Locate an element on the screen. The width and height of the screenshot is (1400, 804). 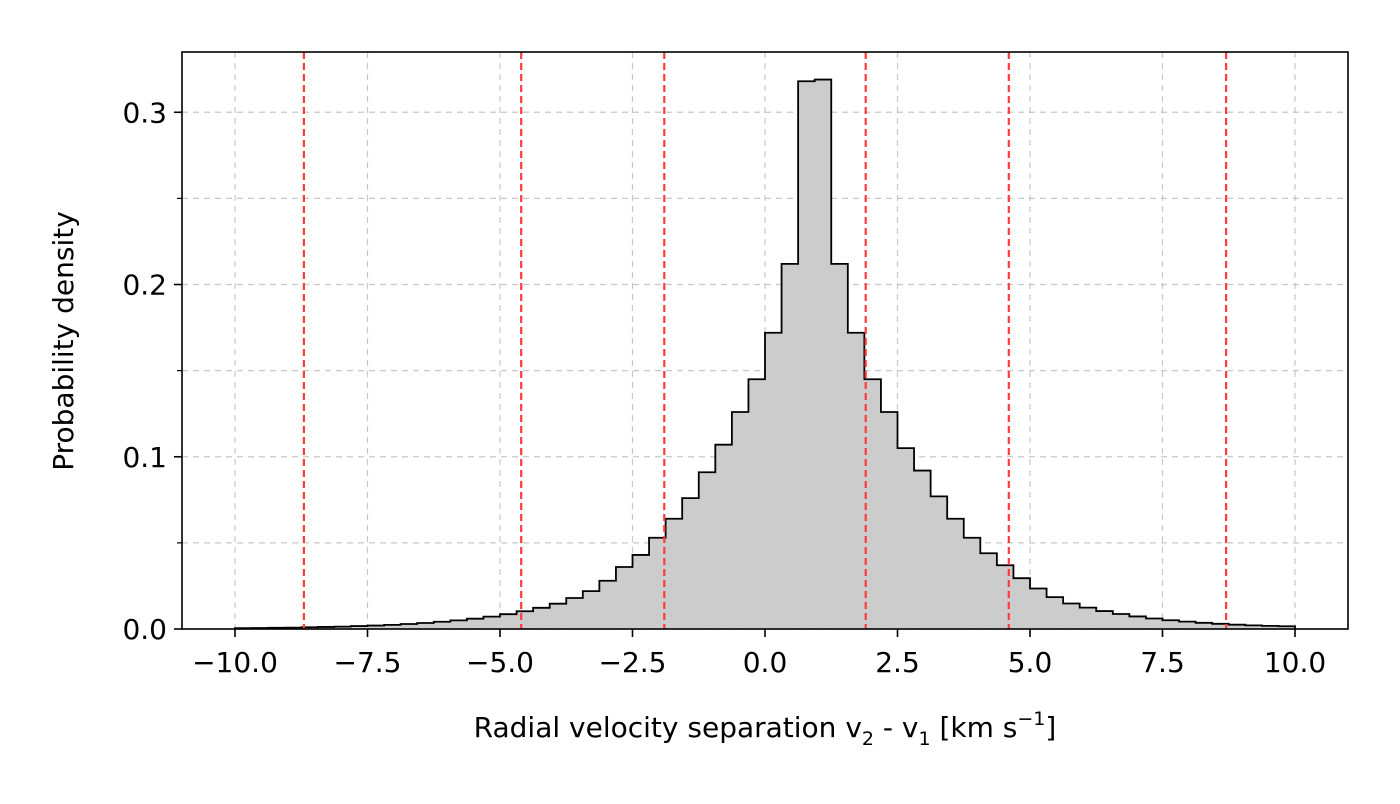
y-tick-label: 0.0 is located at coordinates (144, 629).